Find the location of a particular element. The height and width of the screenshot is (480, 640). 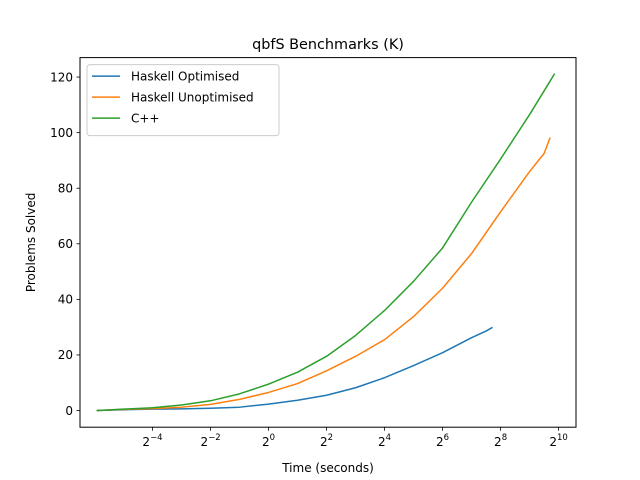

legend-box is located at coordinates (183, 100).